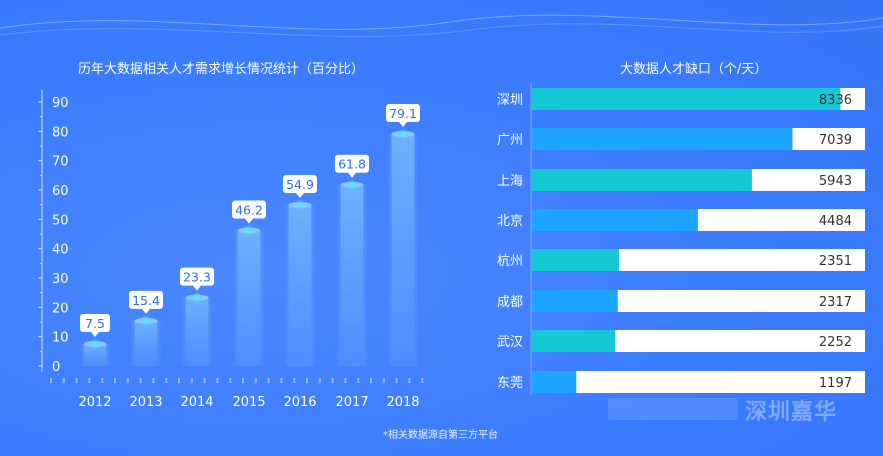  I want to click on y-tick-label: 80, so click(60, 132).